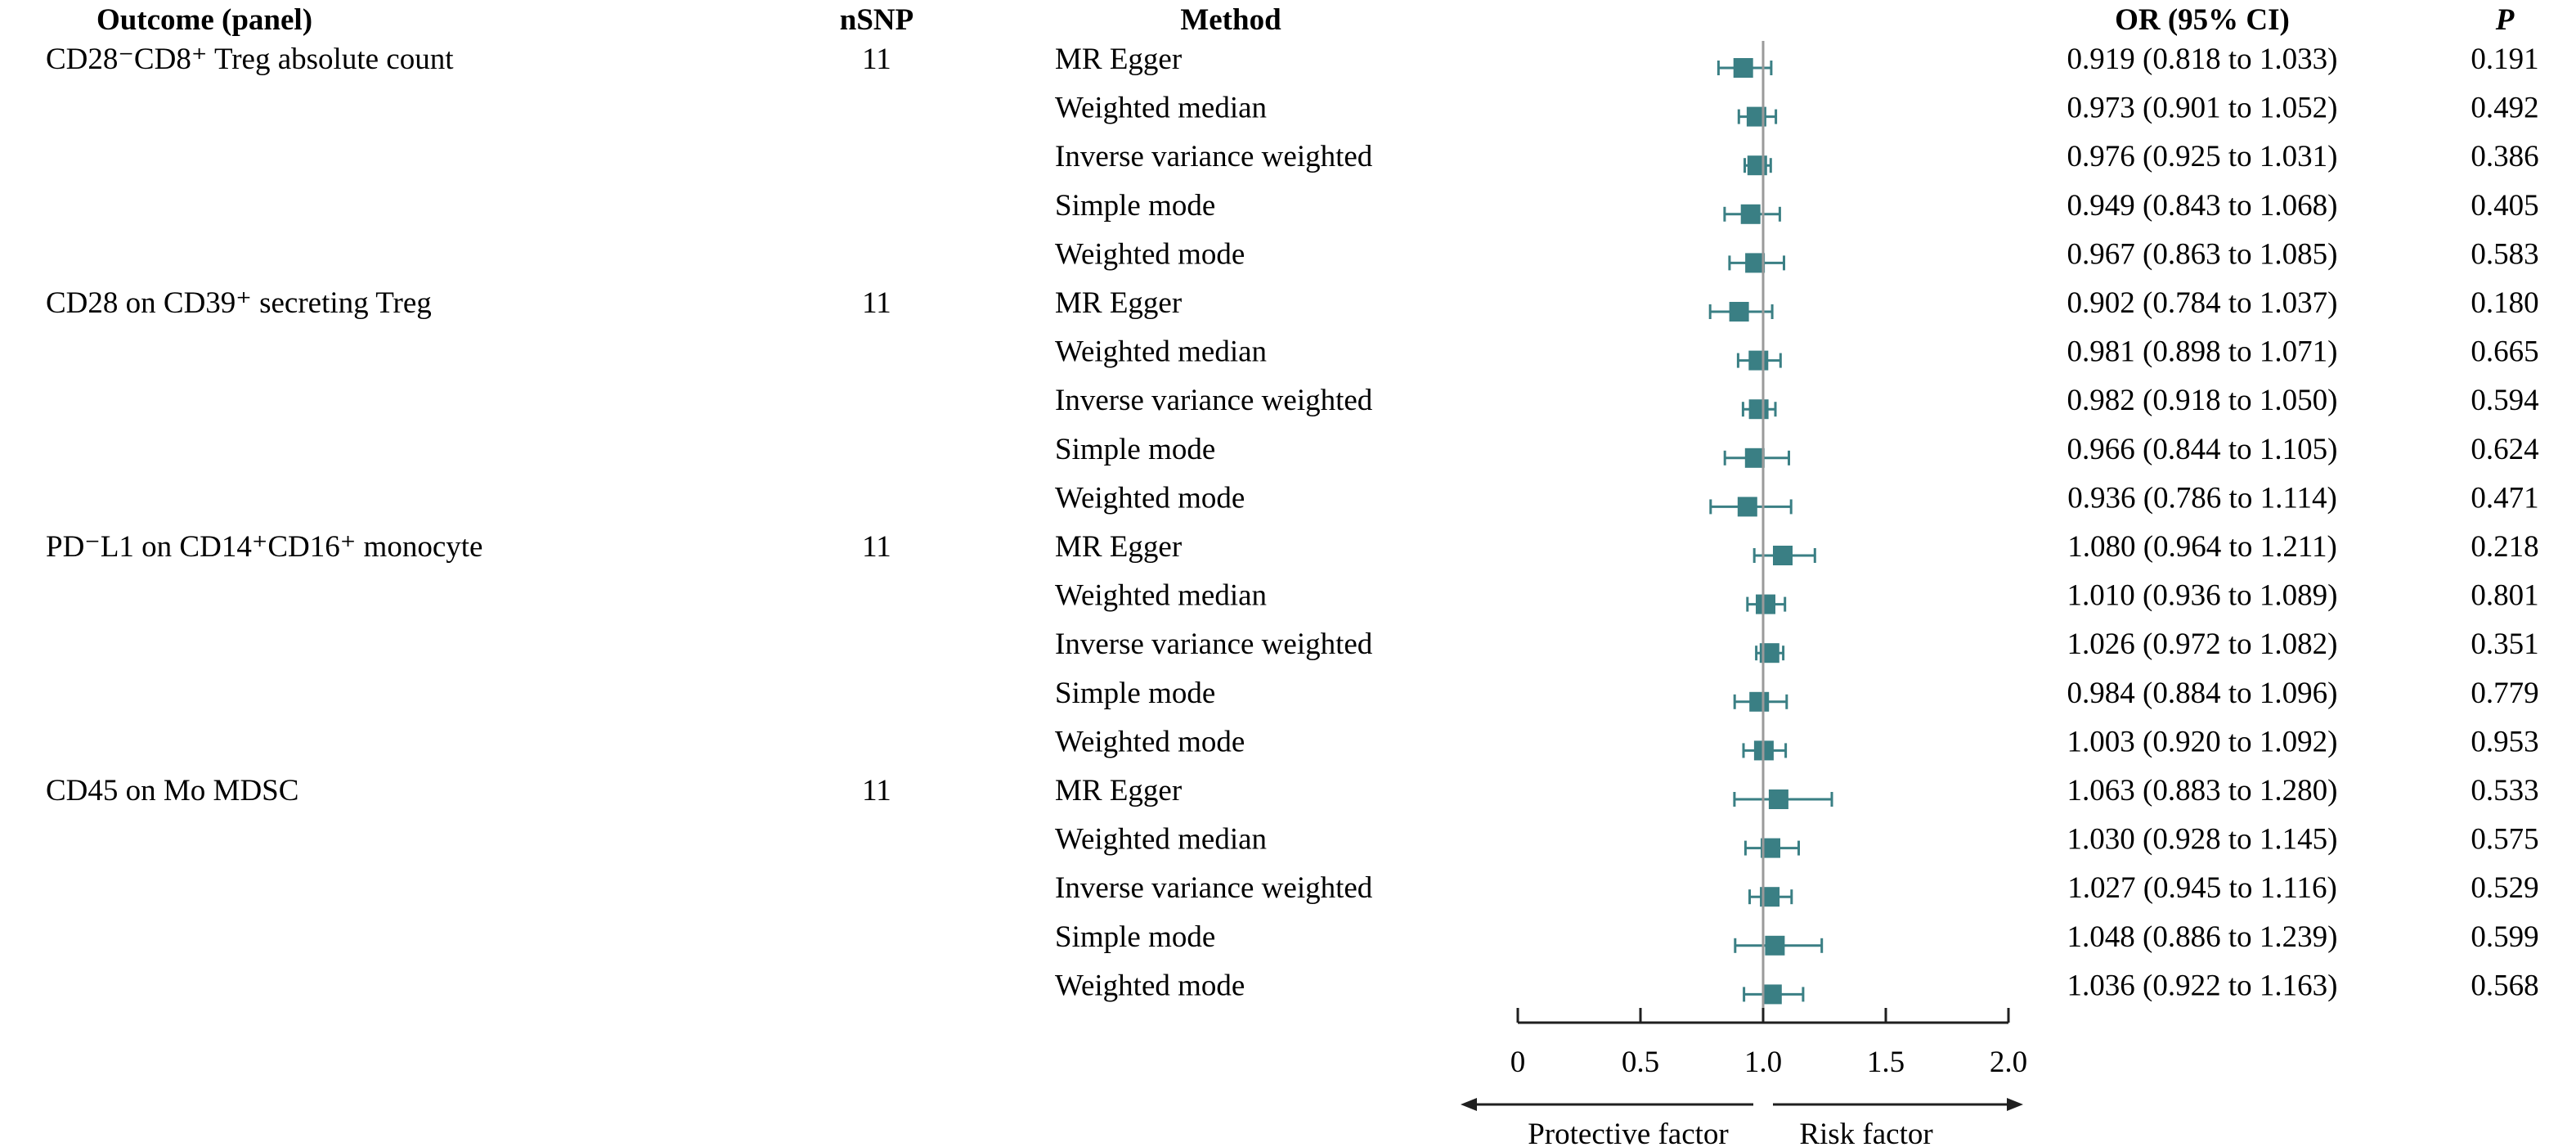  Describe the element at coordinates (1770, 532) in the screenshot. I see `plot-area` at that location.